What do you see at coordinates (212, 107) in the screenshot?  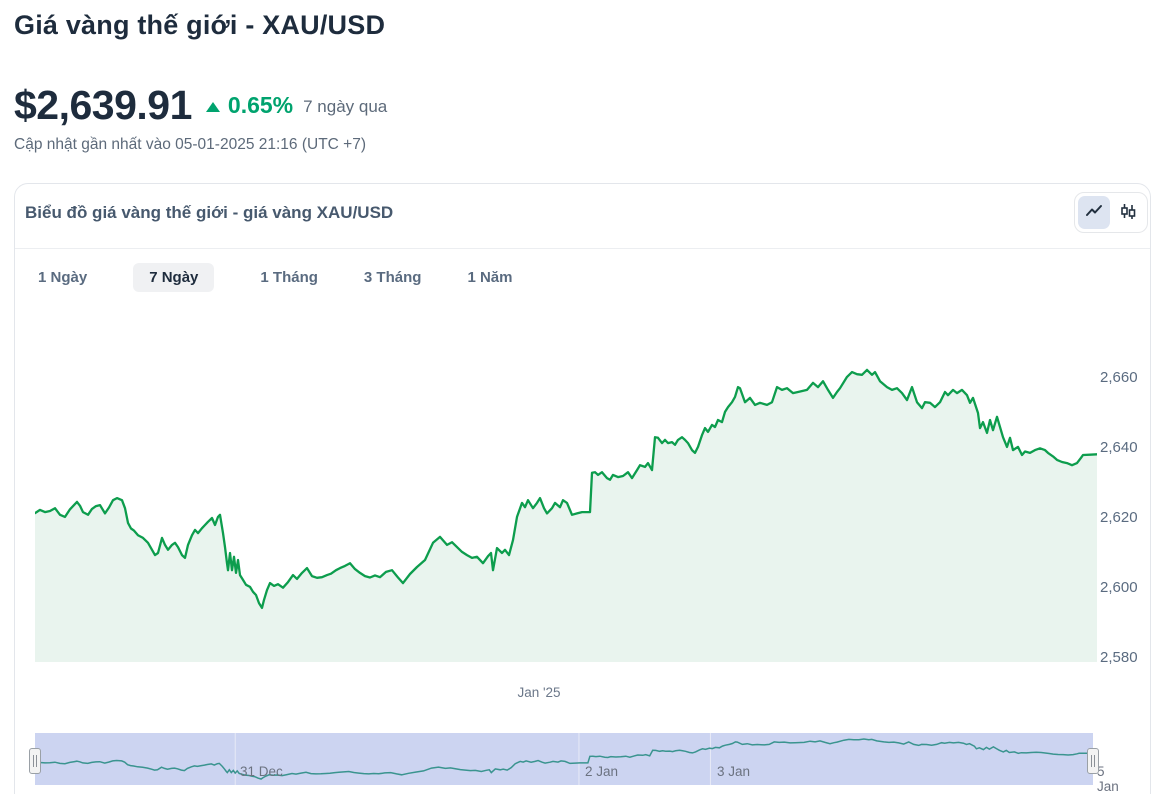 I see `up-arrow-icon` at bounding box center [212, 107].